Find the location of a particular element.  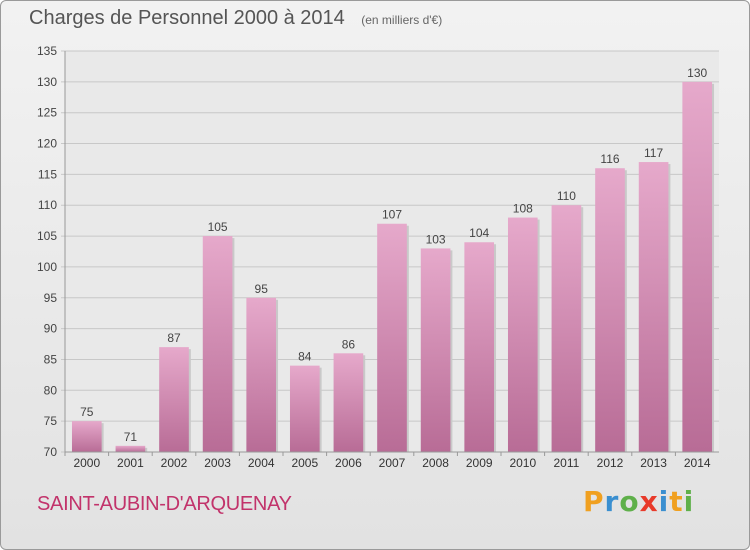

y-tick-label: 70 is located at coordinates (51, 452).